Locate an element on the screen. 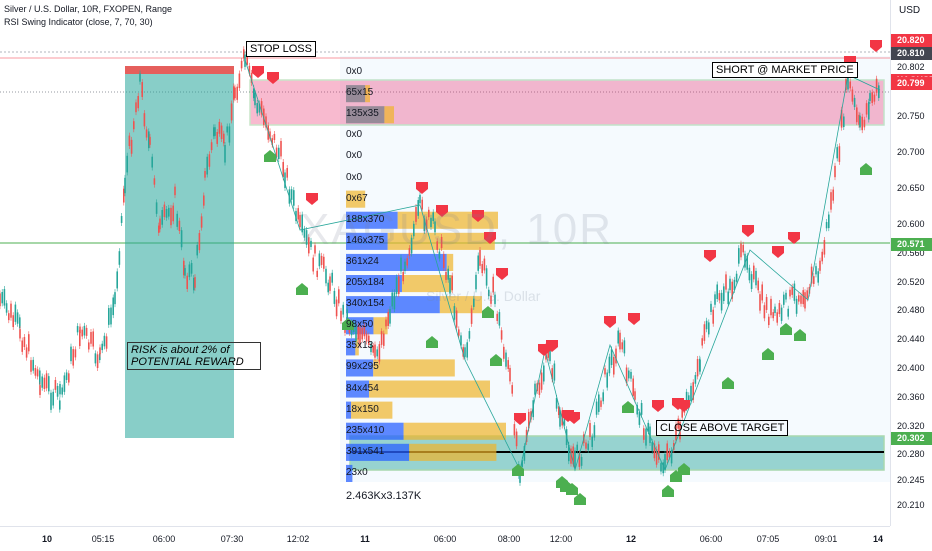  risk-zone is located at coordinates (179, 252).